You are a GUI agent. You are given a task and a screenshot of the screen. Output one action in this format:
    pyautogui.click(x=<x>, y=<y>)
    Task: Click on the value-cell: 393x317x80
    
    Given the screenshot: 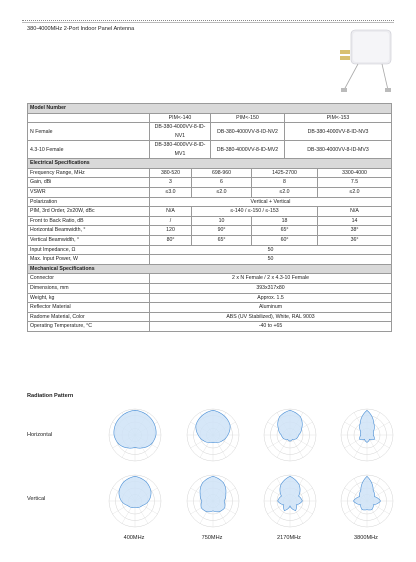 What is the action you would take?
    pyautogui.click(x=270, y=288)
    